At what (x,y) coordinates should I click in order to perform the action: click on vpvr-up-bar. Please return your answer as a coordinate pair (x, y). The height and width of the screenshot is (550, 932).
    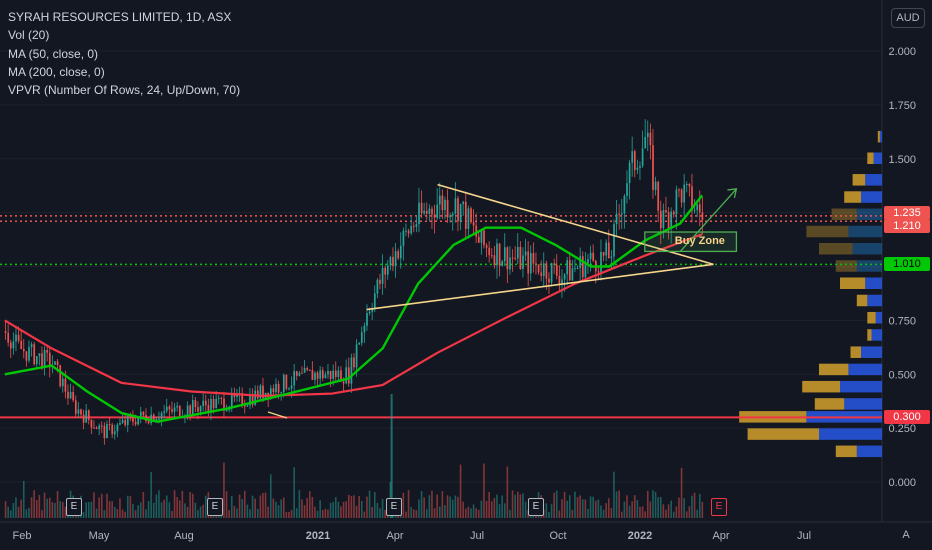
    Looking at the image, I should click on (873, 180).